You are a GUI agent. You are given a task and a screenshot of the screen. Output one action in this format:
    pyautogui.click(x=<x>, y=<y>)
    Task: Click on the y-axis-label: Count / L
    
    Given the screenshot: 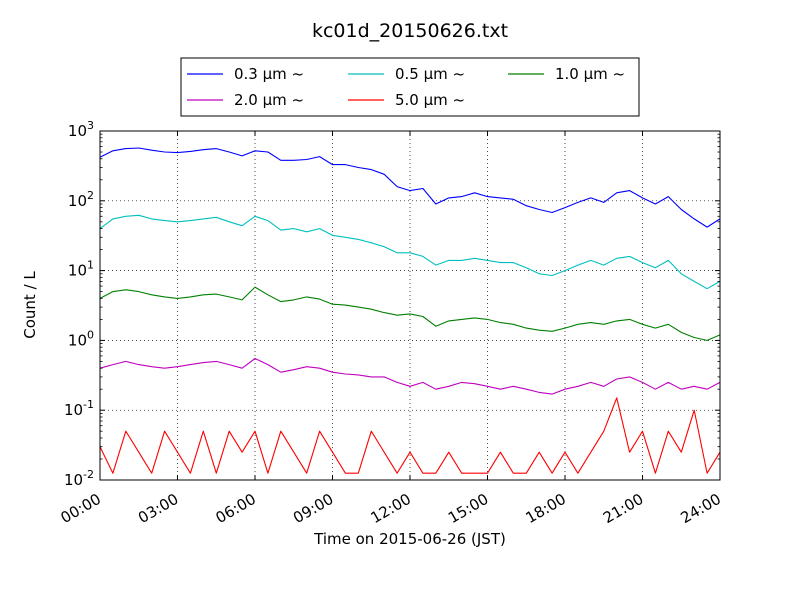 What is the action you would take?
    pyautogui.click(x=30, y=305)
    